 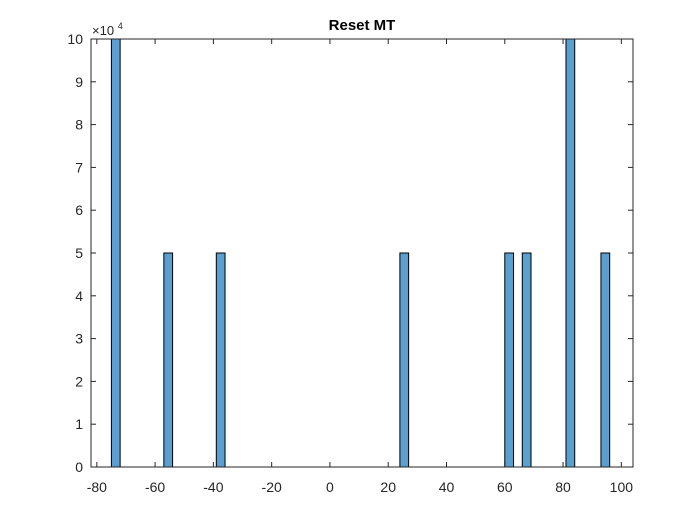 What do you see at coordinates (79, 339) in the screenshot?
I see `y-tick-label: 3` at bounding box center [79, 339].